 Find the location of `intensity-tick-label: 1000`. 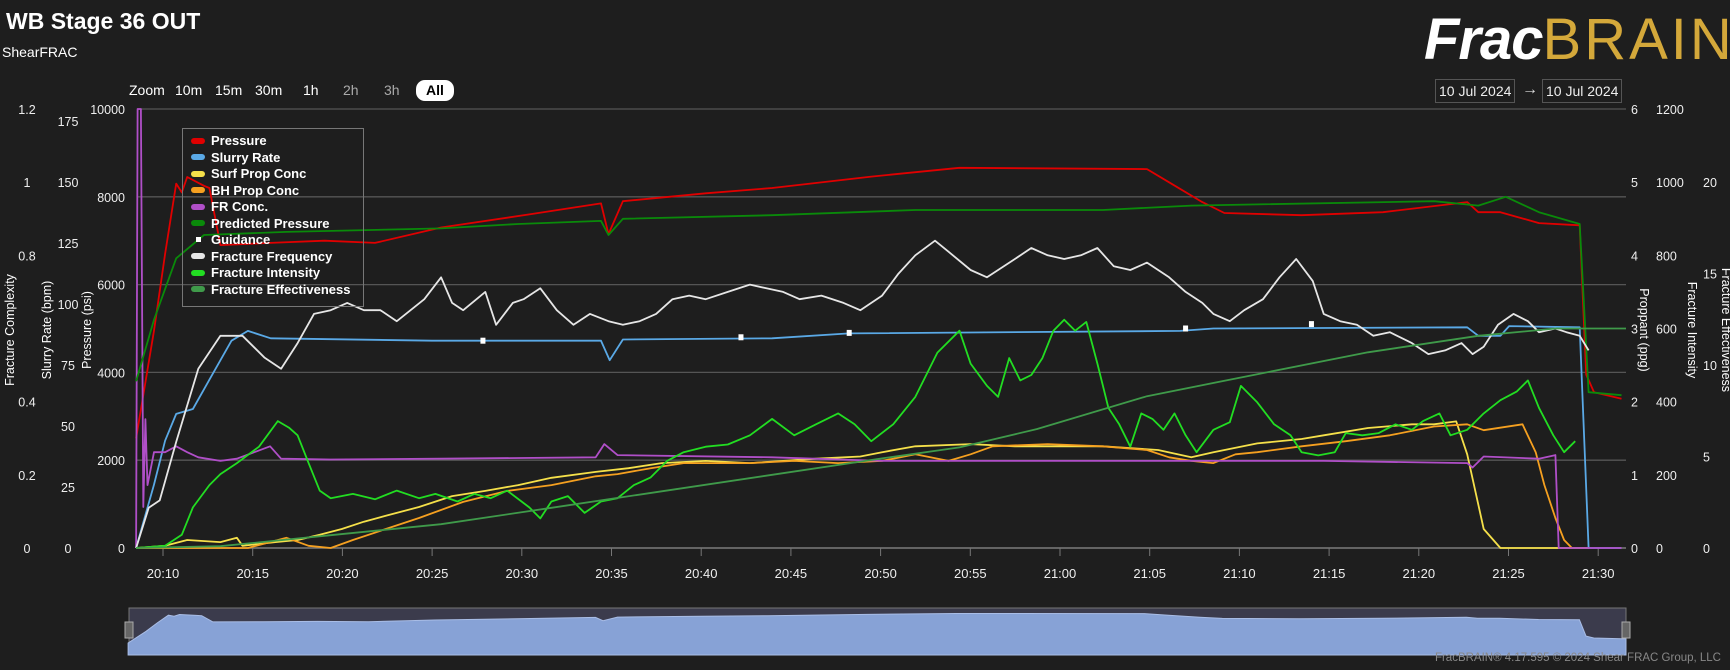

intensity-tick-label: 1000 is located at coordinates (1670, 183).